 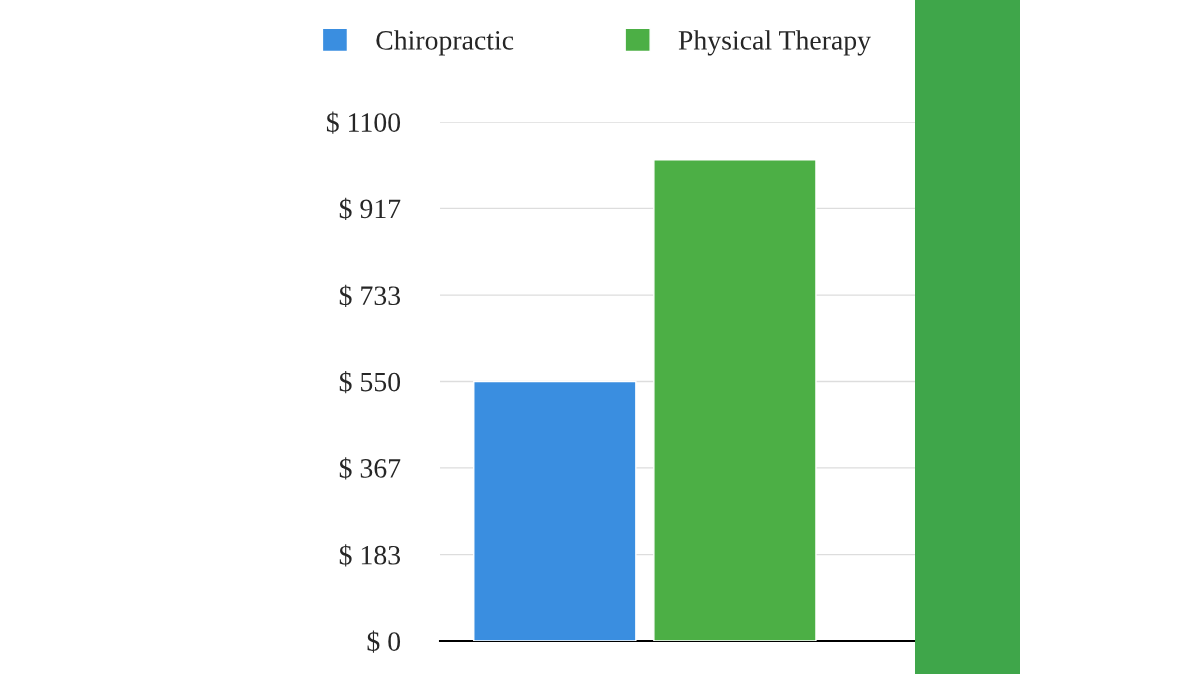 What do you see at coordinates (445, 43) in the screenshot?
I see `legend-label: Chiropractic` at bounding box center [445, 43].